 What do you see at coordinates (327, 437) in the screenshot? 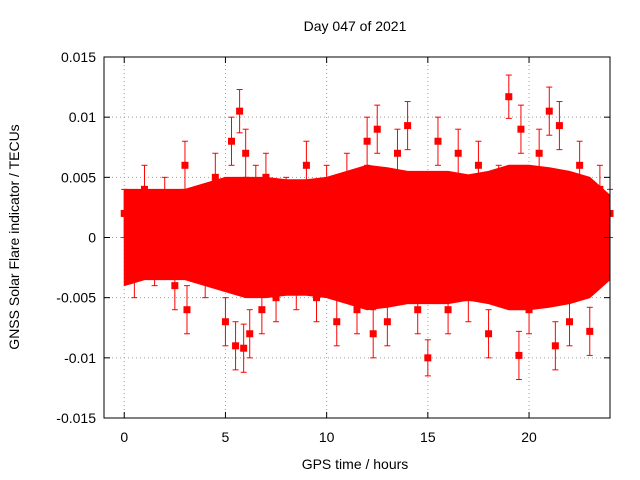
I see `x-tick-label: 10` at bounding box center [327, 437].